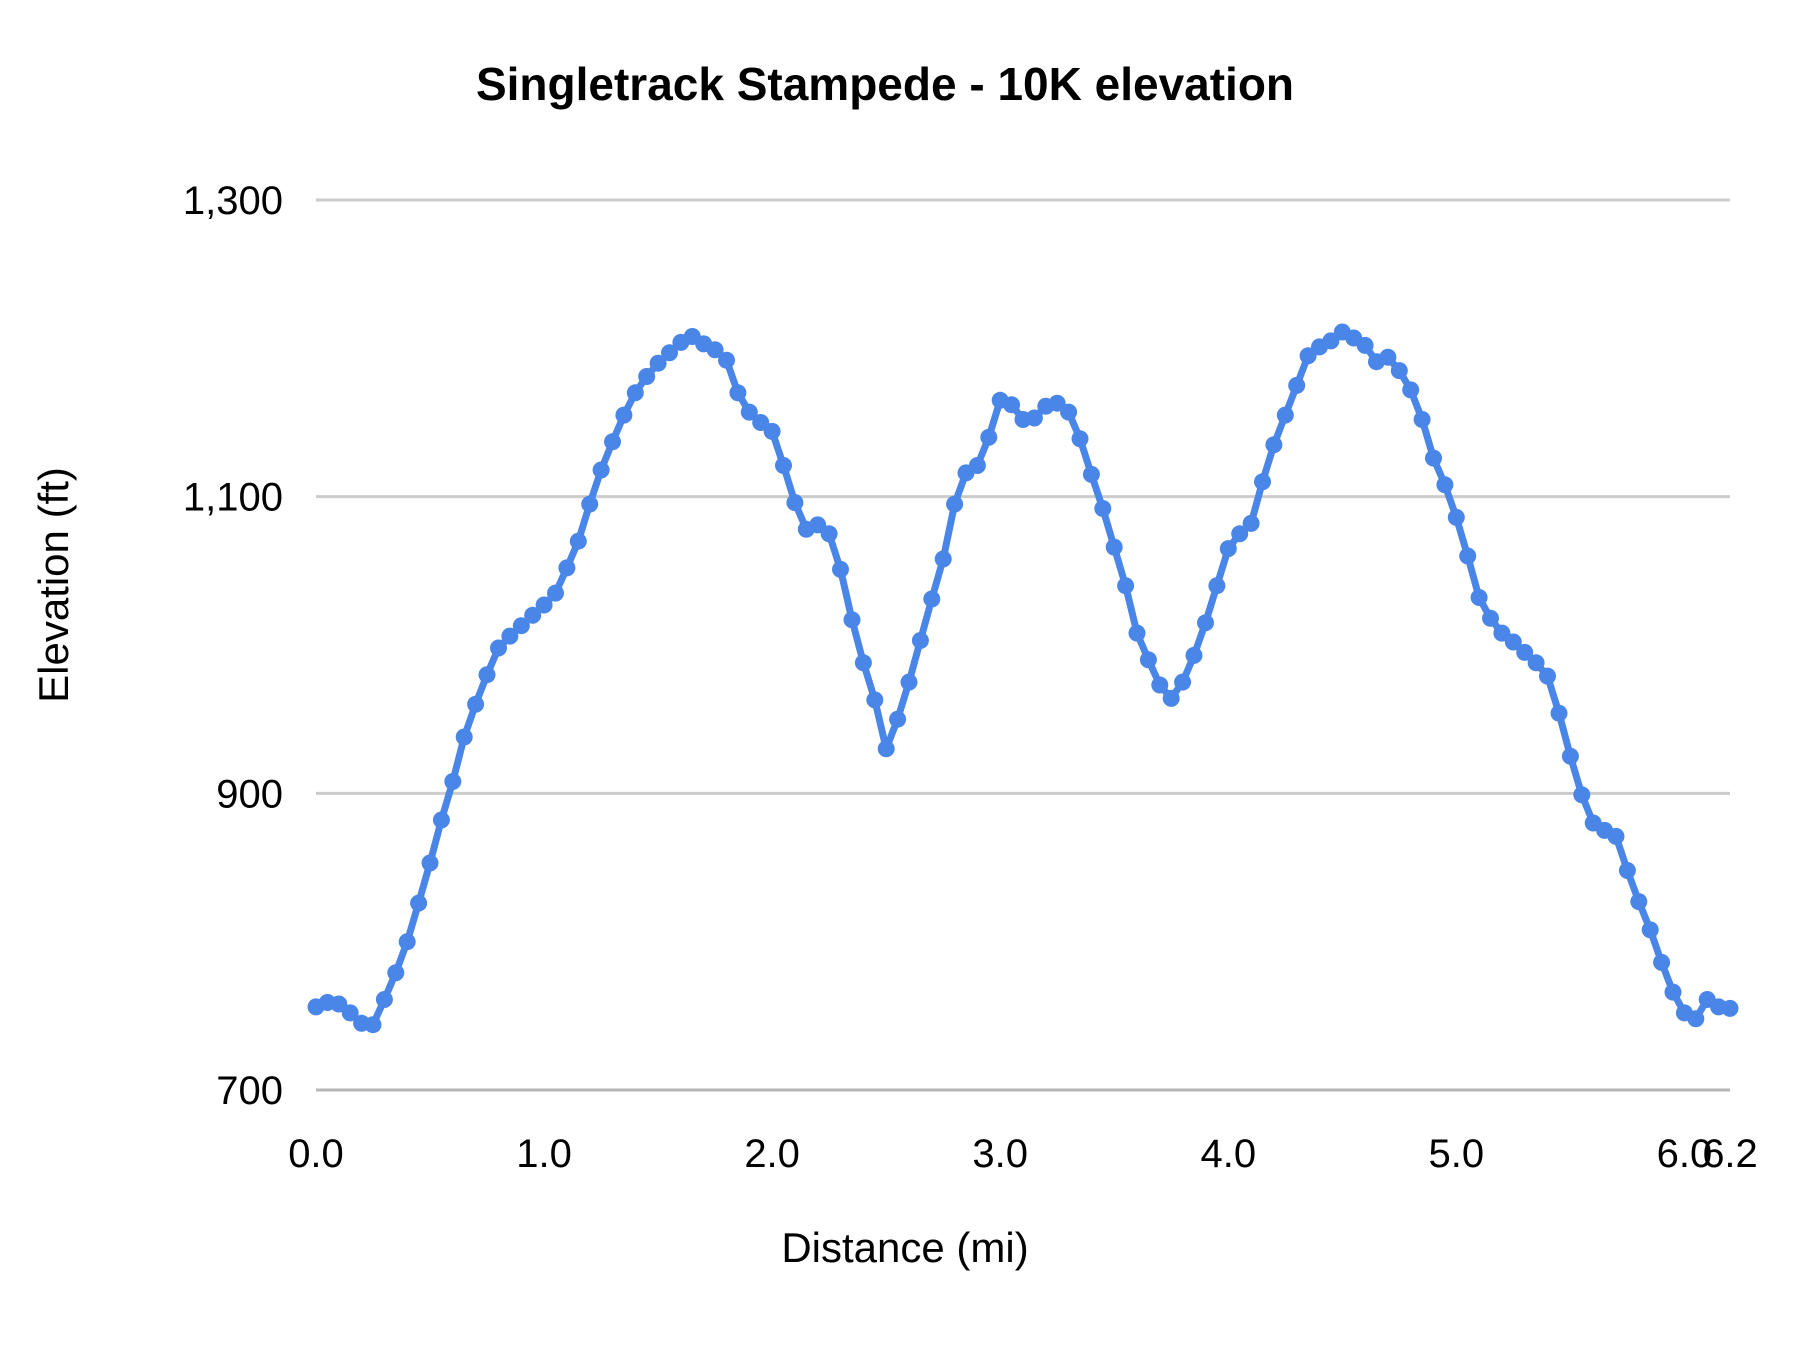 This screenshot has height=1350, width=1800. Describe the element at coordinates (1730, 1154) in the screenshot. I see `x-tick-label: 6.2` at that location.